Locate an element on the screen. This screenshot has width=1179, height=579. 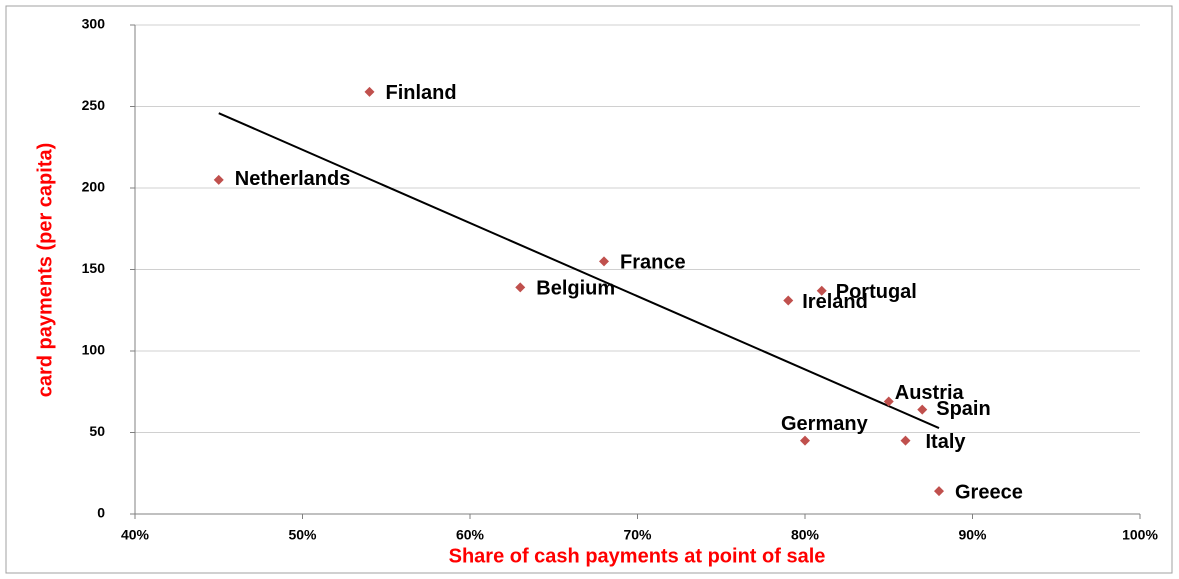
point-label: Spain is located at coordinates (963, 409).